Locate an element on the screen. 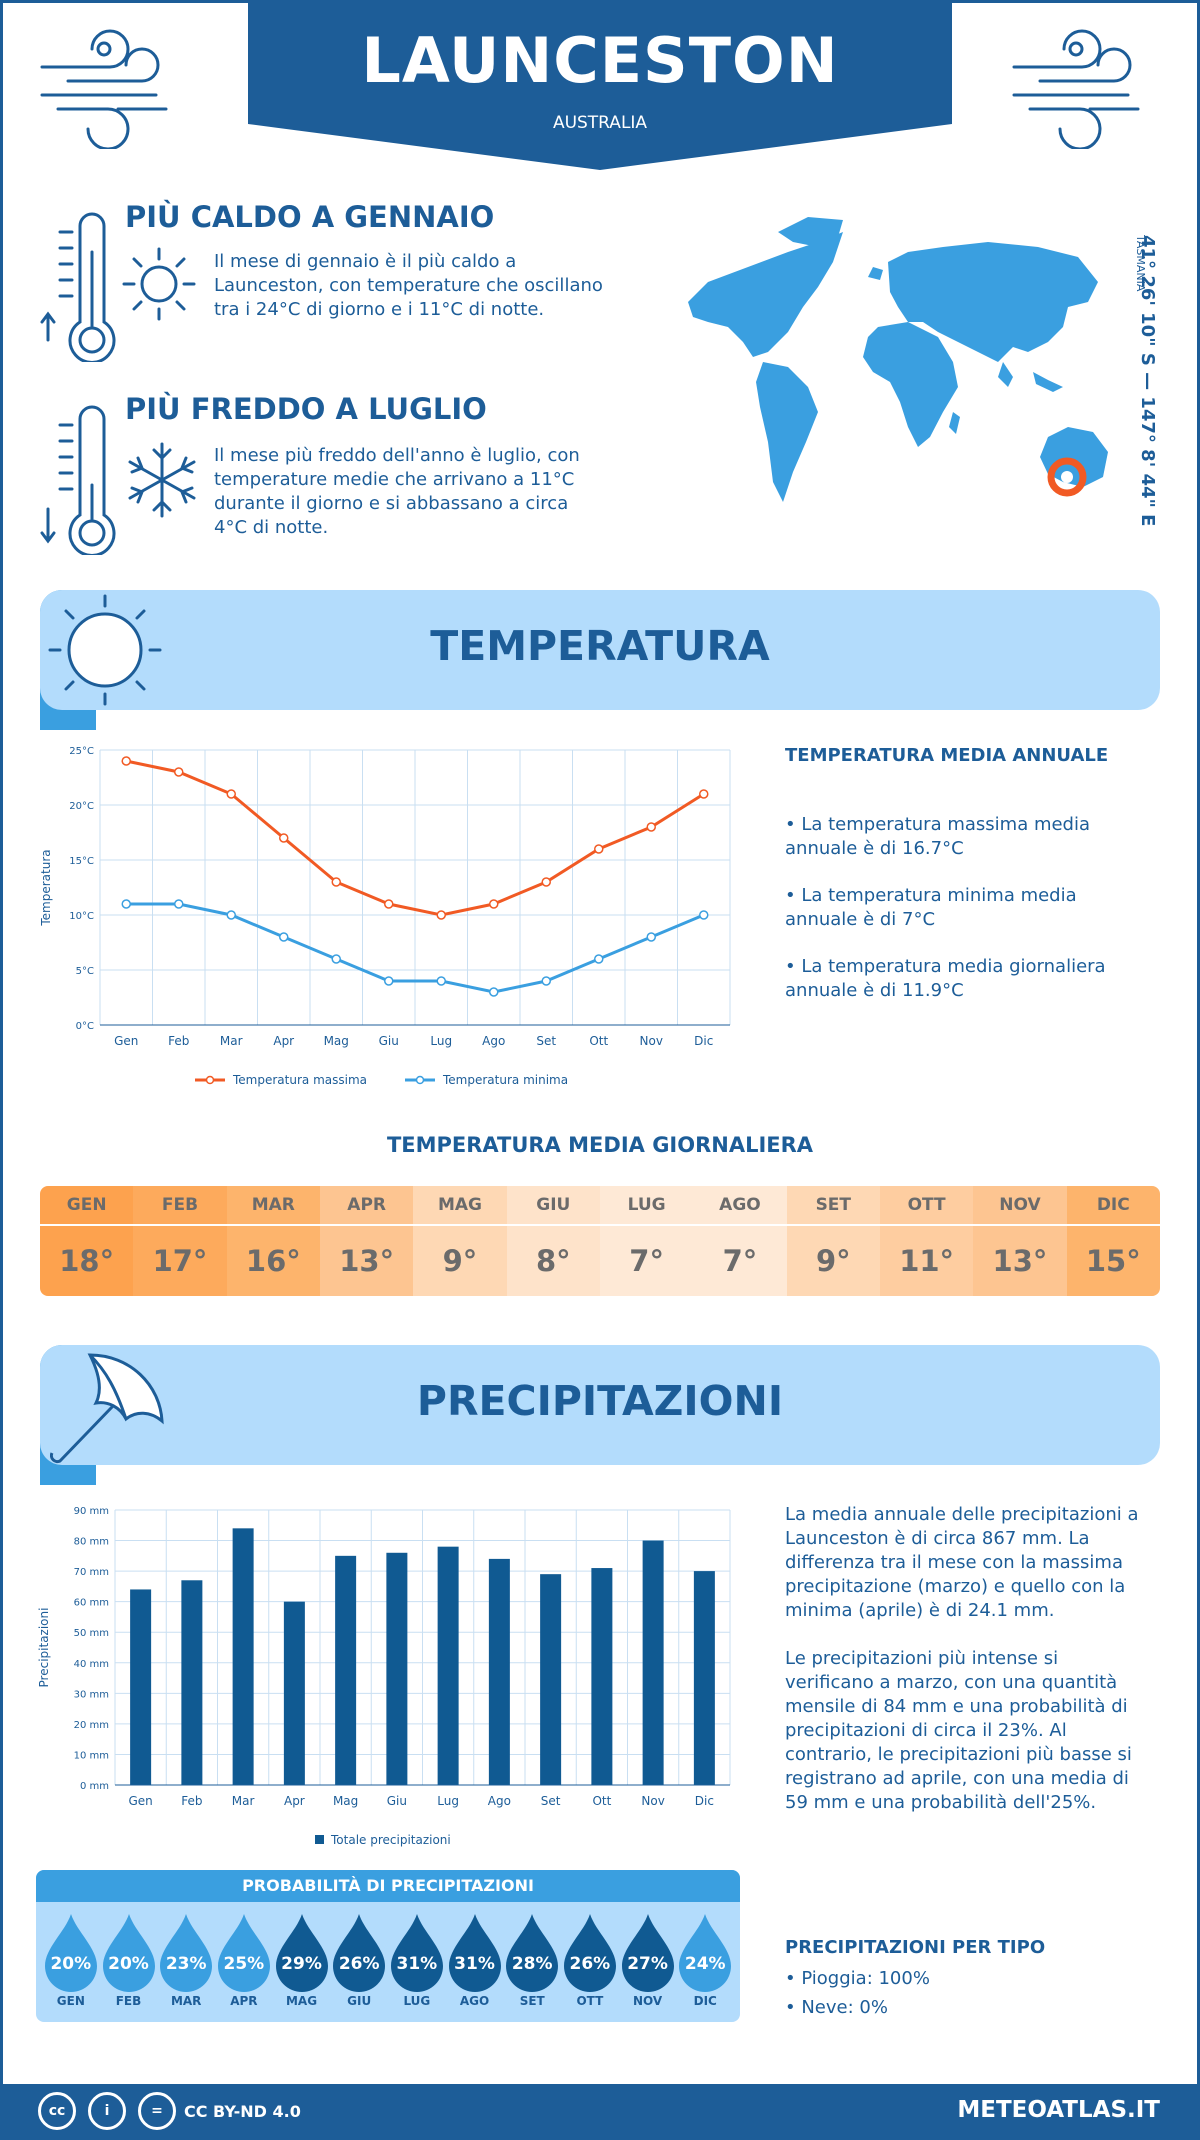  daily-temp-month: FEB is located at coordinates (180, 1205).